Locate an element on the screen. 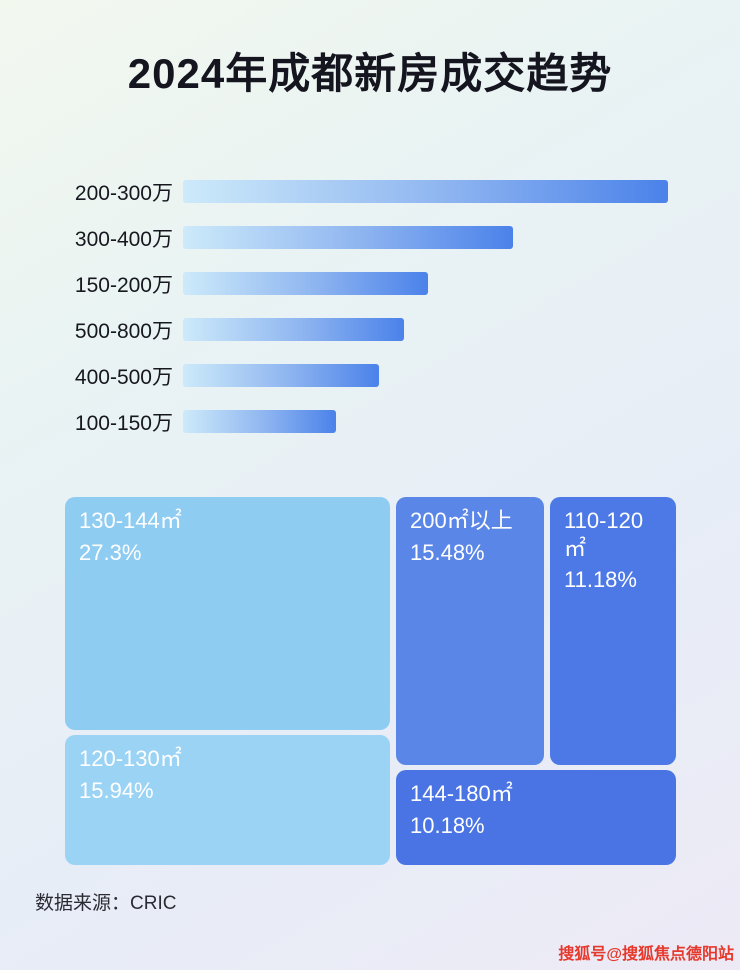 This screenshot has height=970, width=740. treemap-block-130-144: 130-144㎡ 27.3% is located at coordinates (227, 613).